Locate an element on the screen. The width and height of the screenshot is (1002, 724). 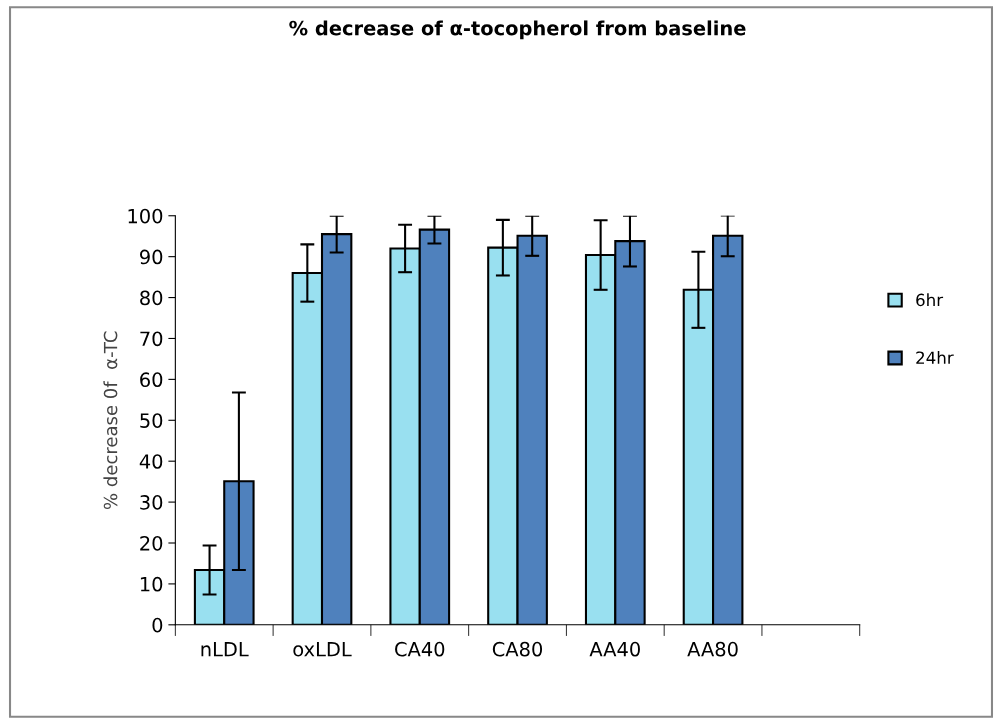
y-tick-label: 60 is located at coordinates (151, 380).